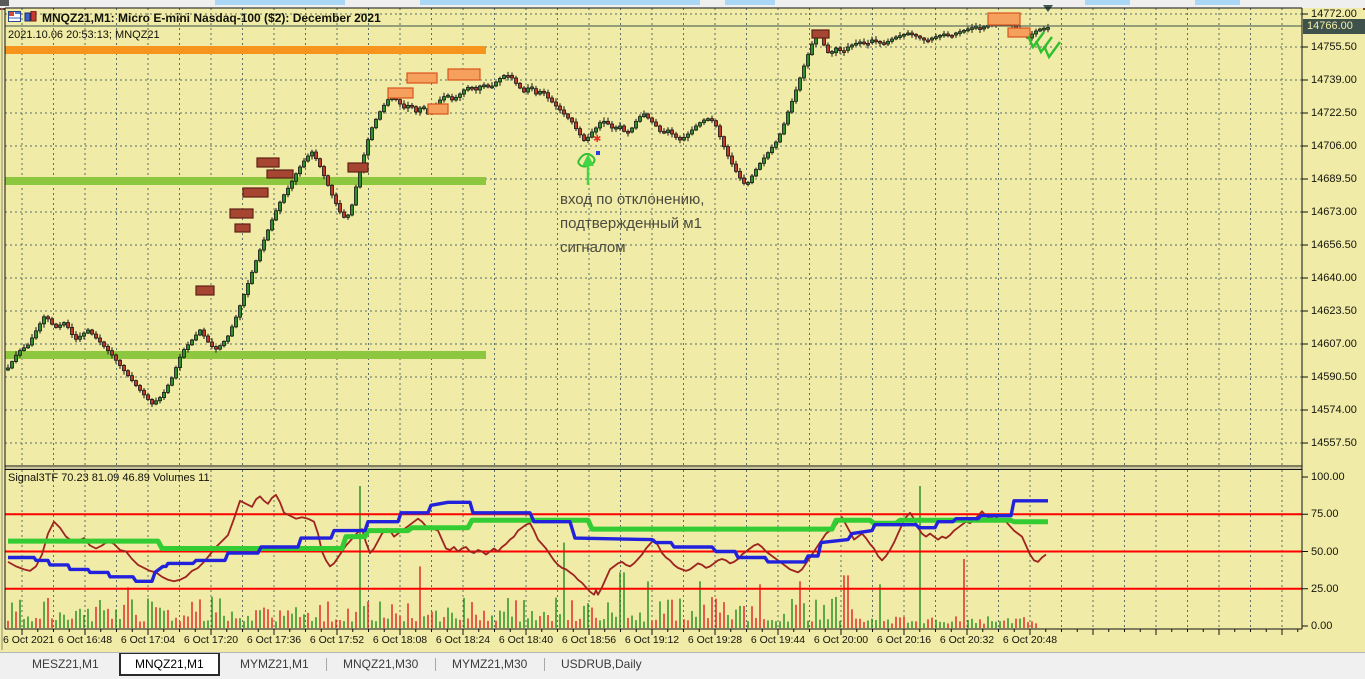  What do you see at coordinates (1334, 311) in the screenshot?
I see `price-tick-label: 14623.50` at bounding box center [1334, 311].